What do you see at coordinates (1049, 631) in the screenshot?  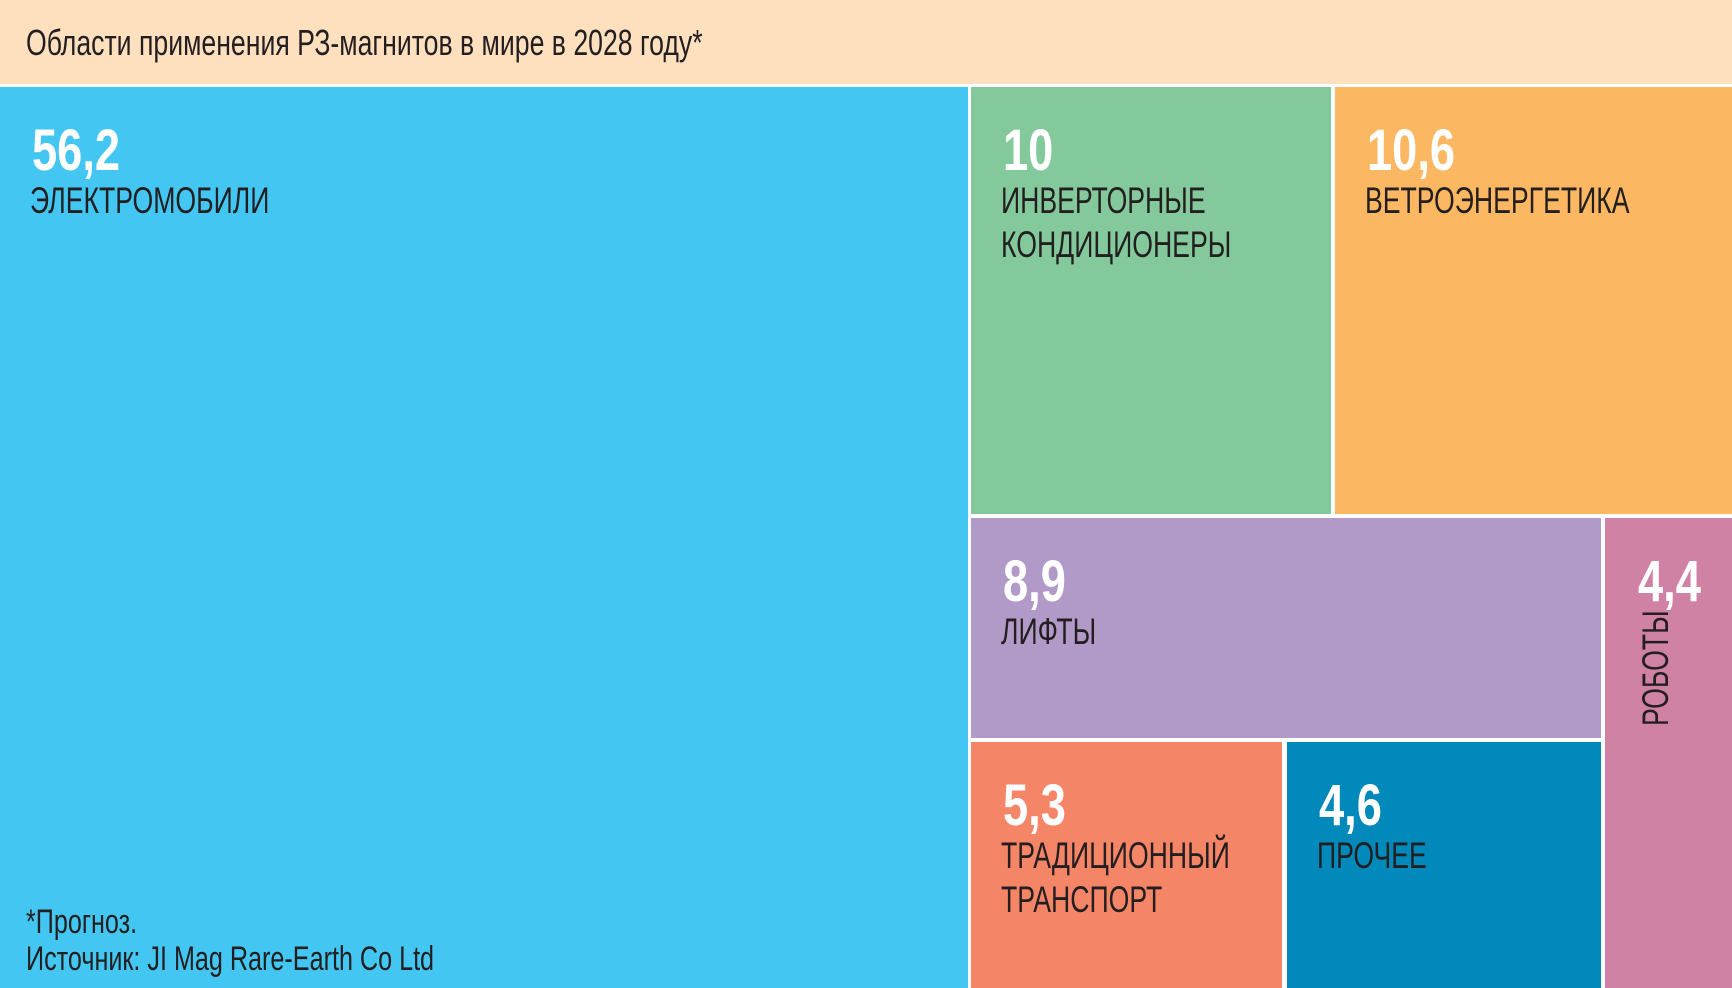 I see `tile-label: ЛИФТЫ` at bounding box center [1049, 631].